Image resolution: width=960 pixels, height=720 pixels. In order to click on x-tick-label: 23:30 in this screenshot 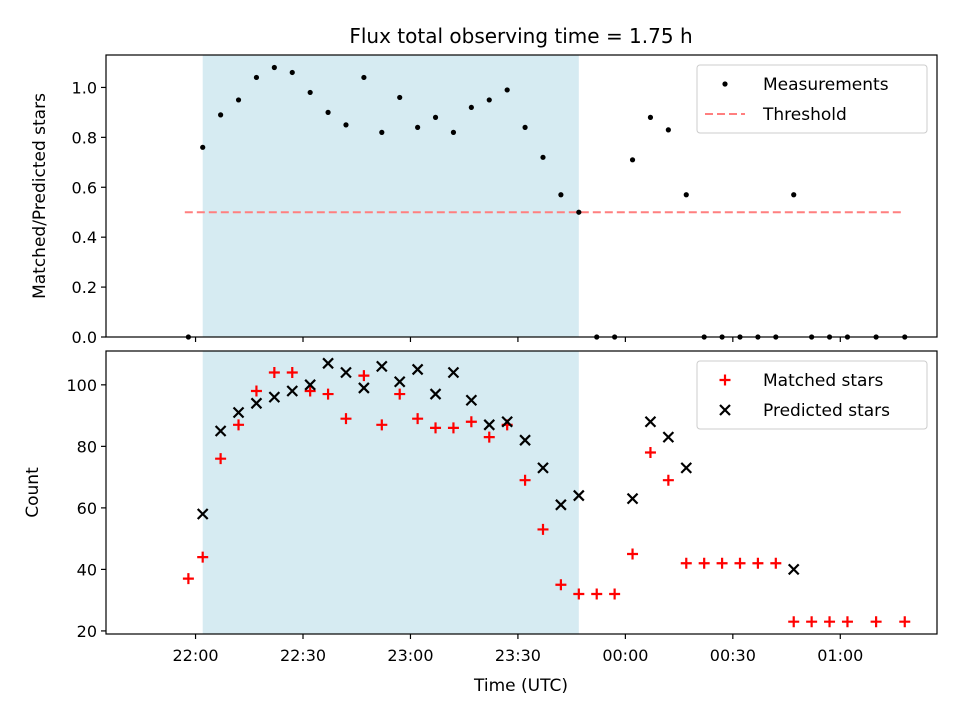, I will do `click(518, 655)`.